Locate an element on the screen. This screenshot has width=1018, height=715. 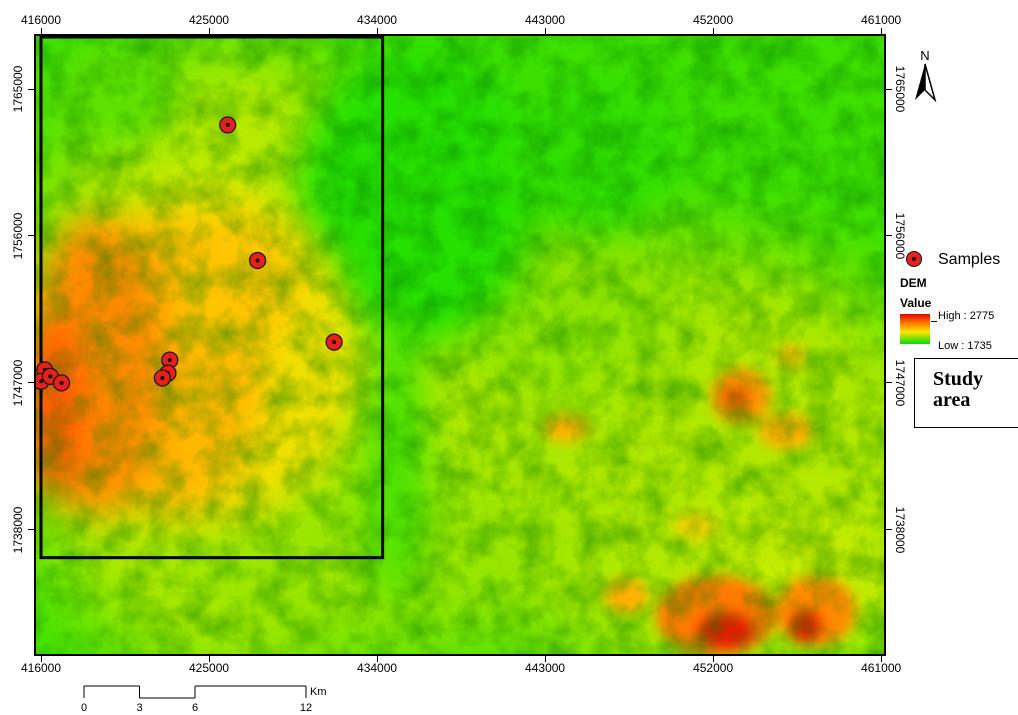
study-area-box: Study area is located at coordinates (966, 393).